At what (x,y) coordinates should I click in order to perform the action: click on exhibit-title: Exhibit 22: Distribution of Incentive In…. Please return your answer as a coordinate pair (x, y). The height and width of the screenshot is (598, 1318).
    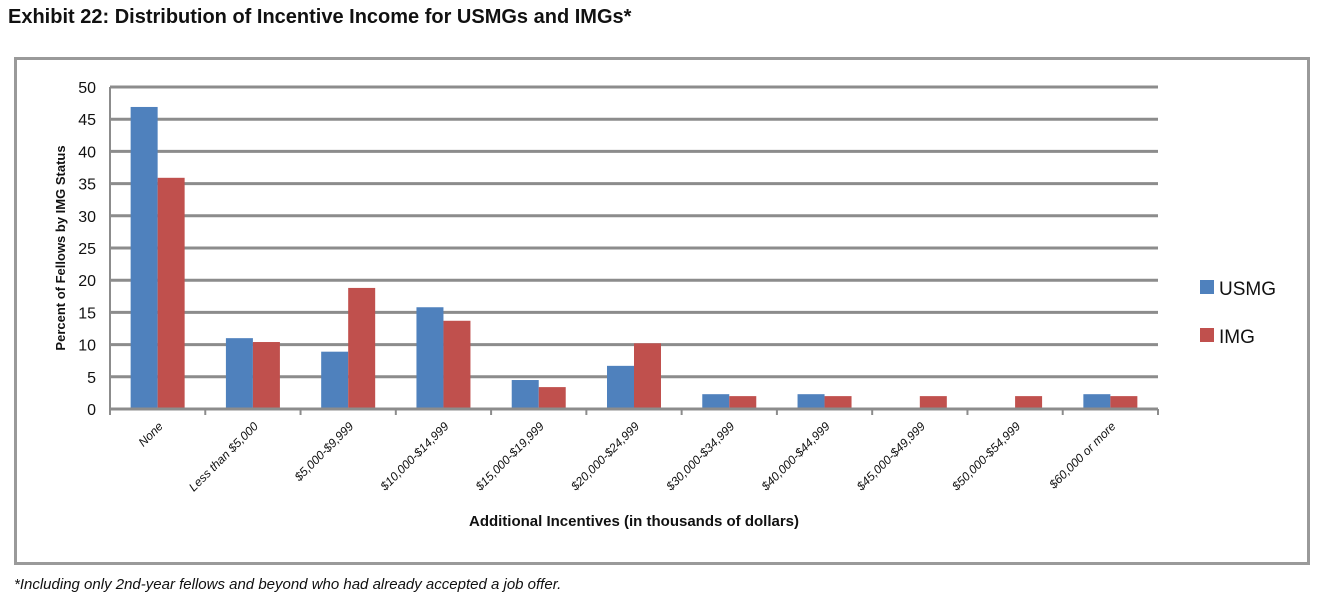
    Looking at the image, I should click on (320, 17).